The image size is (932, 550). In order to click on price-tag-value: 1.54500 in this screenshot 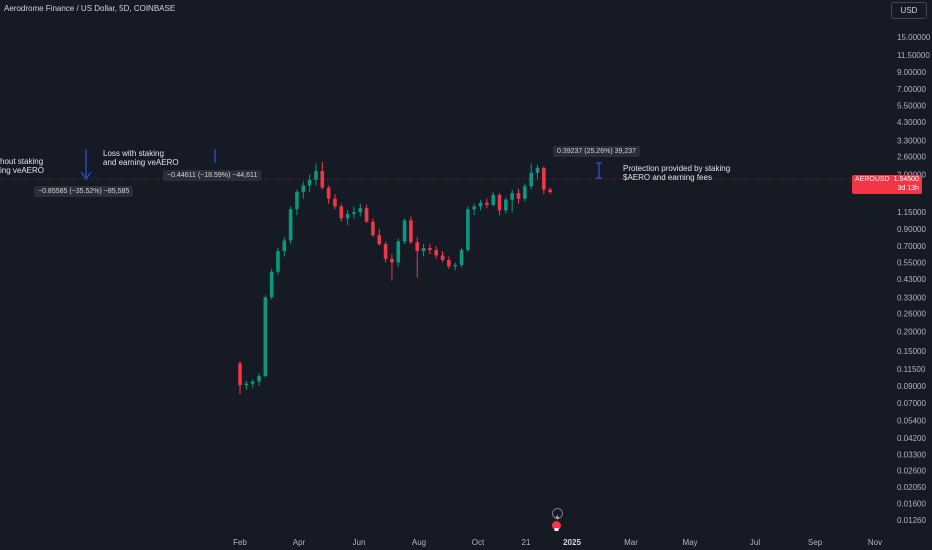, I will do `click(906, 179)`.